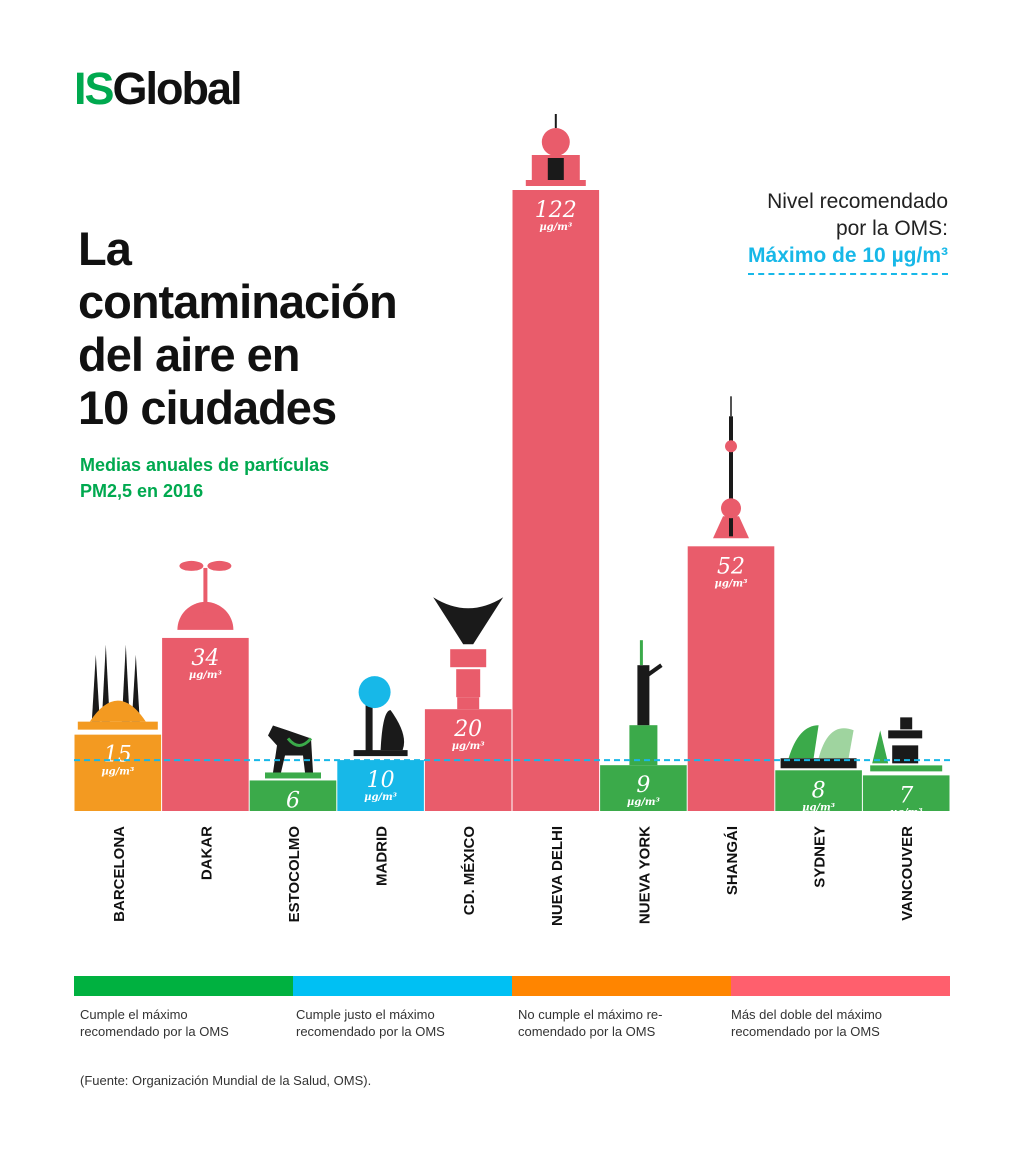  What do you see at coordinates (906, 744) in the screenshot?
I see `landmark-icon-vancouver` at bounding box center [906, 744].